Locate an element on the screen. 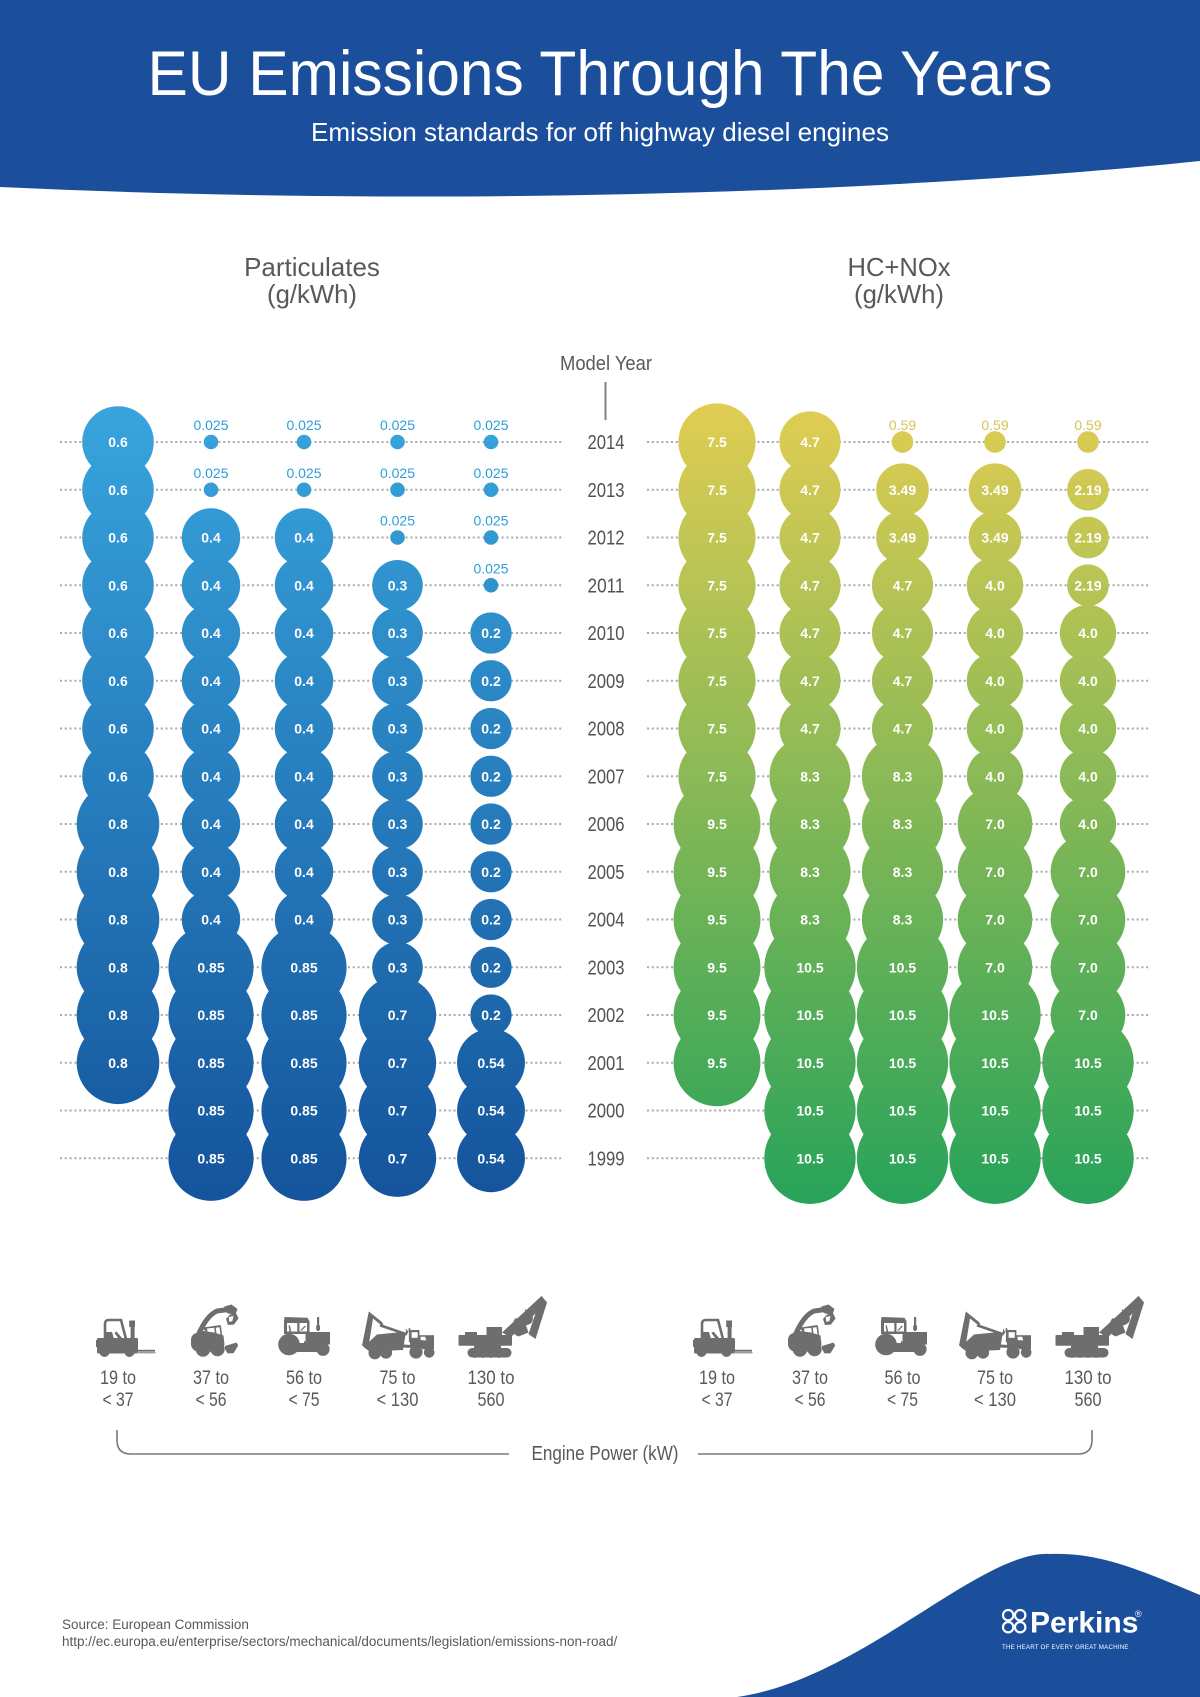  svg-text: HC+NOx is located at coordinates (899, 267).